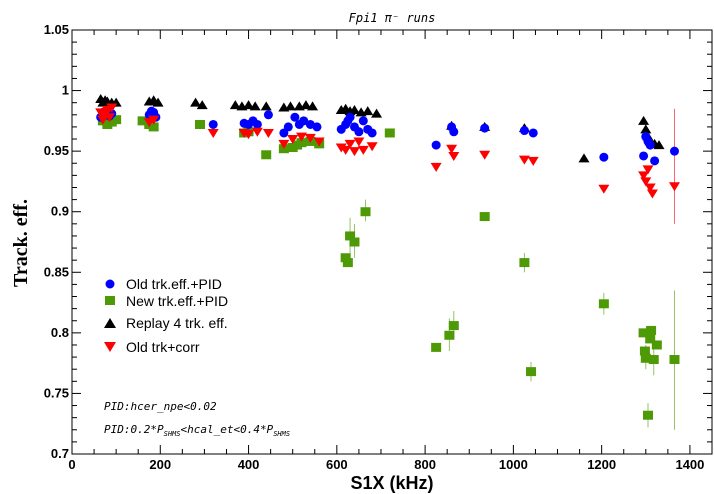 Image resolution: width=714 pixels, height=494 pixels. I want to click on legend-label-old-trk-corr: Old trk+corr, so click(163, 347).